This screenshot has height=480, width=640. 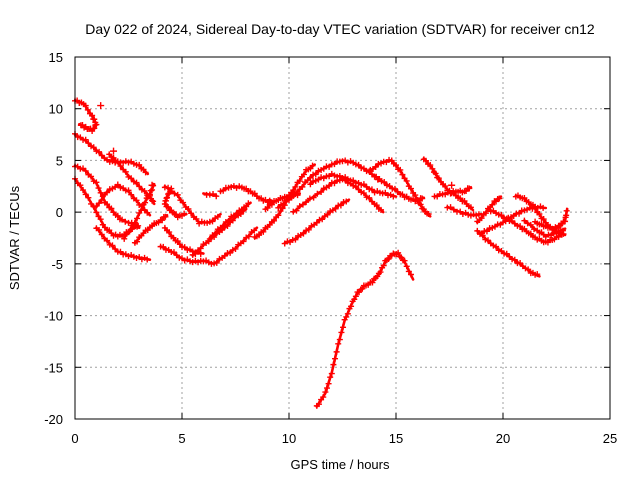 I want to click on x-tick-label: 5, so click(x=181, y=438).